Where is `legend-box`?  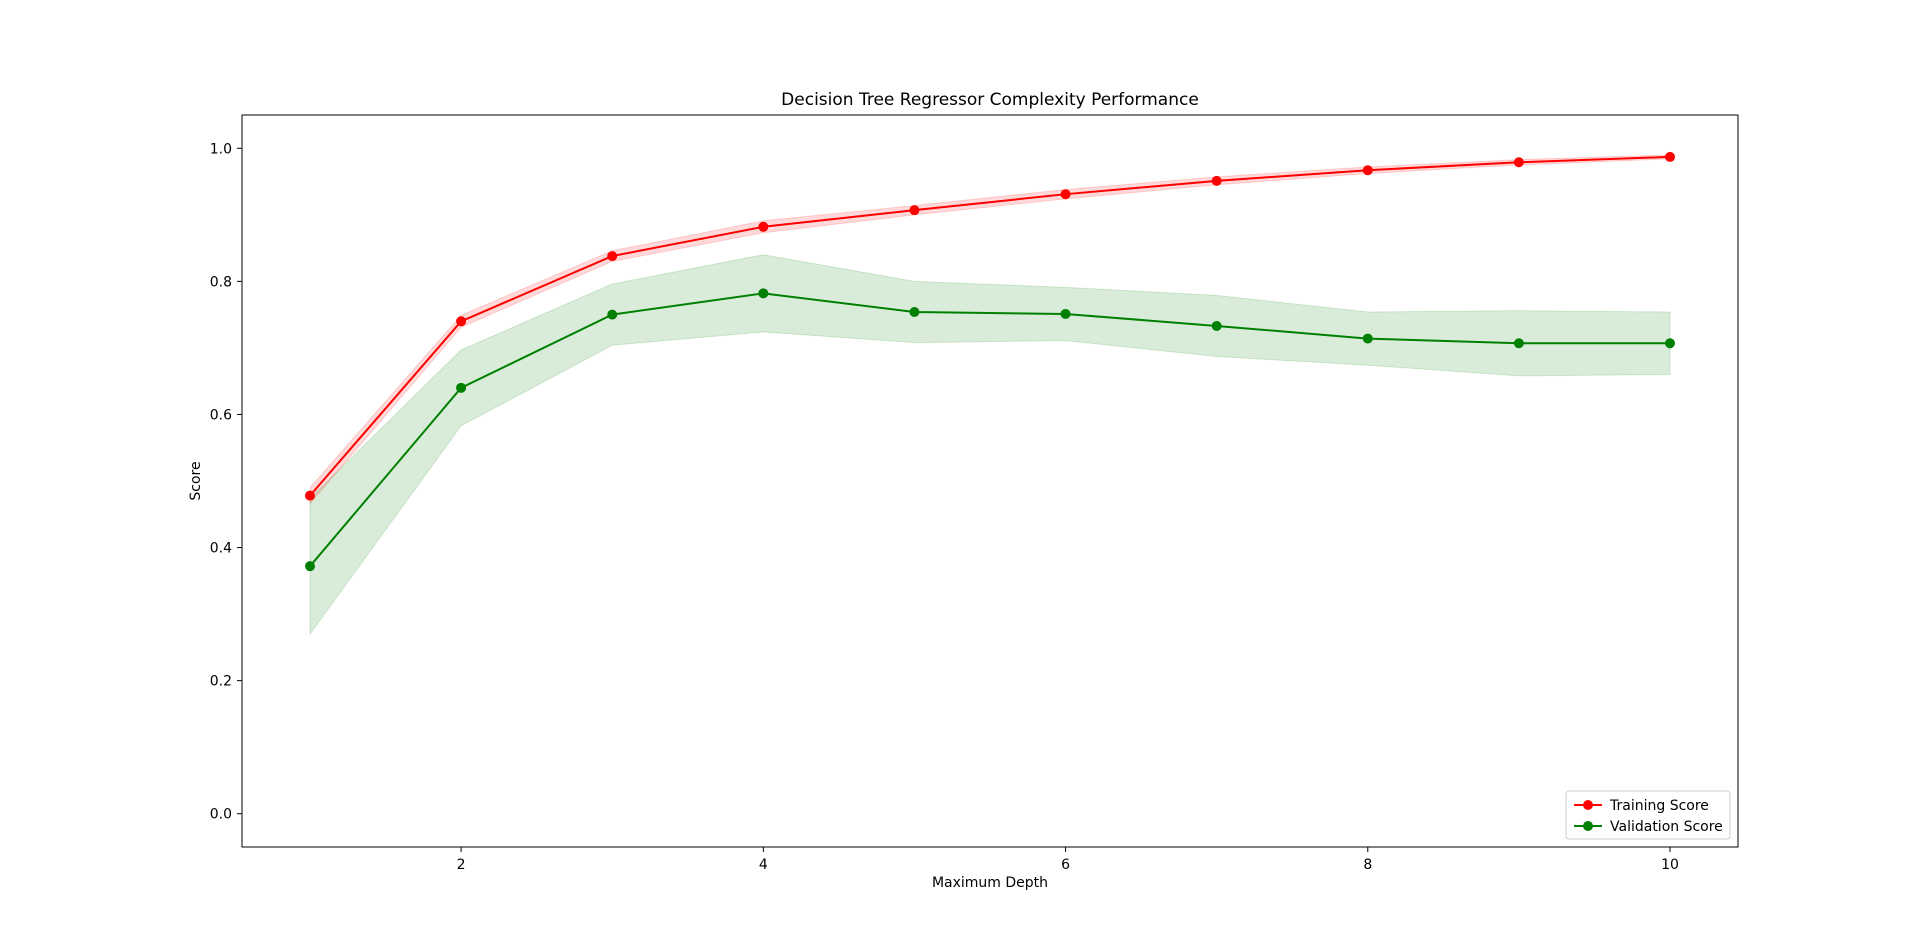 legend-box is located at coordinates (1648, 815).